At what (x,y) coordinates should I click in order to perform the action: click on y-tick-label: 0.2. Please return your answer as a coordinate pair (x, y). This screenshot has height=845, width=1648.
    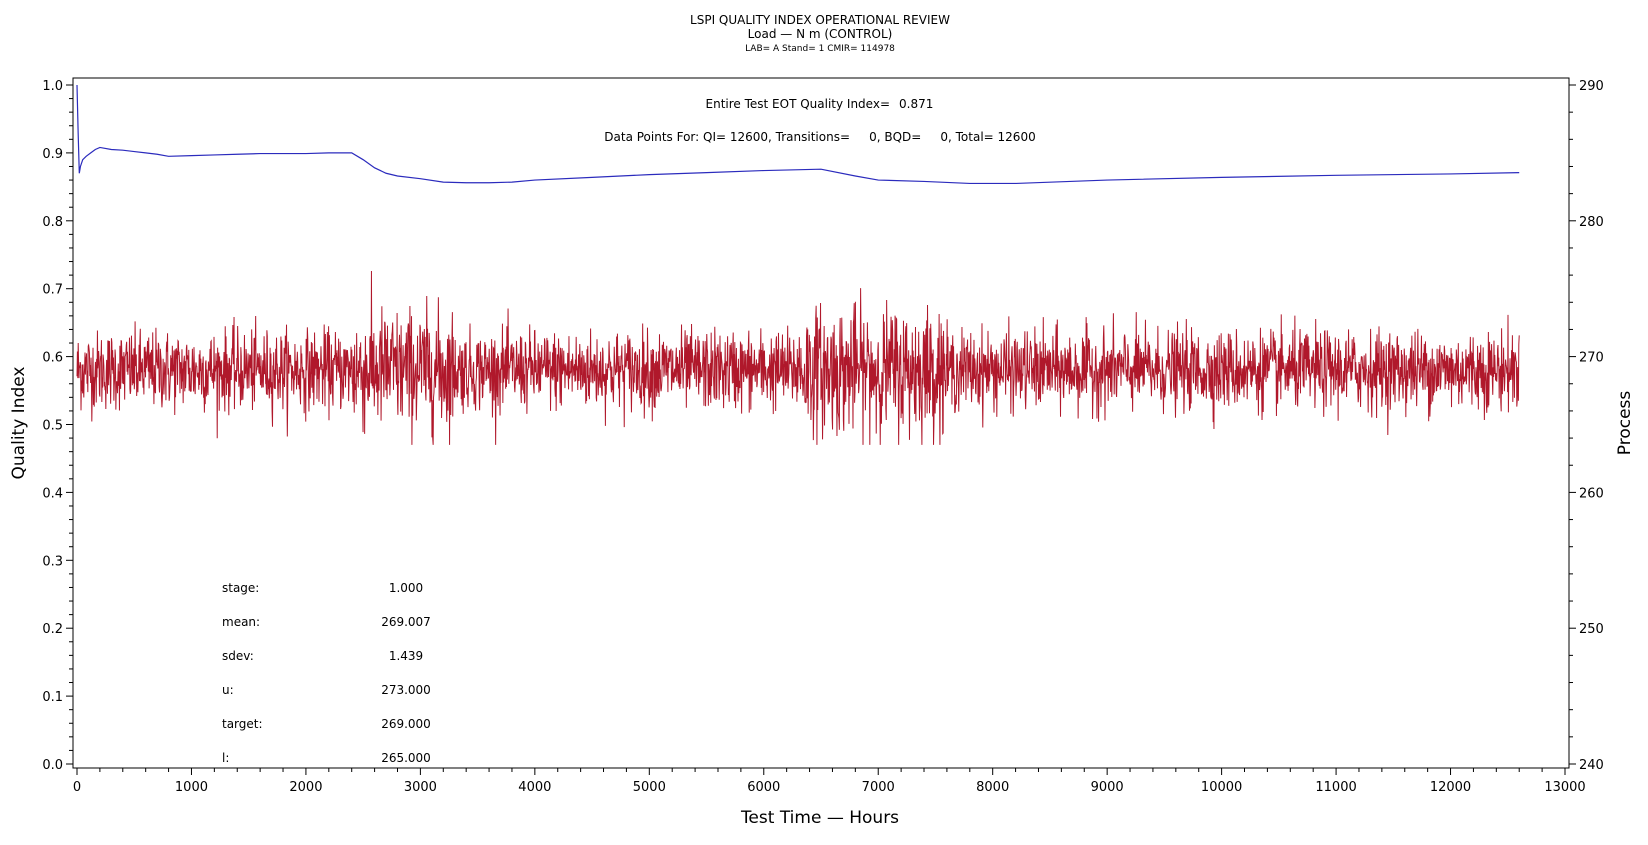
    Looking at the image, I should click on (52, 629).